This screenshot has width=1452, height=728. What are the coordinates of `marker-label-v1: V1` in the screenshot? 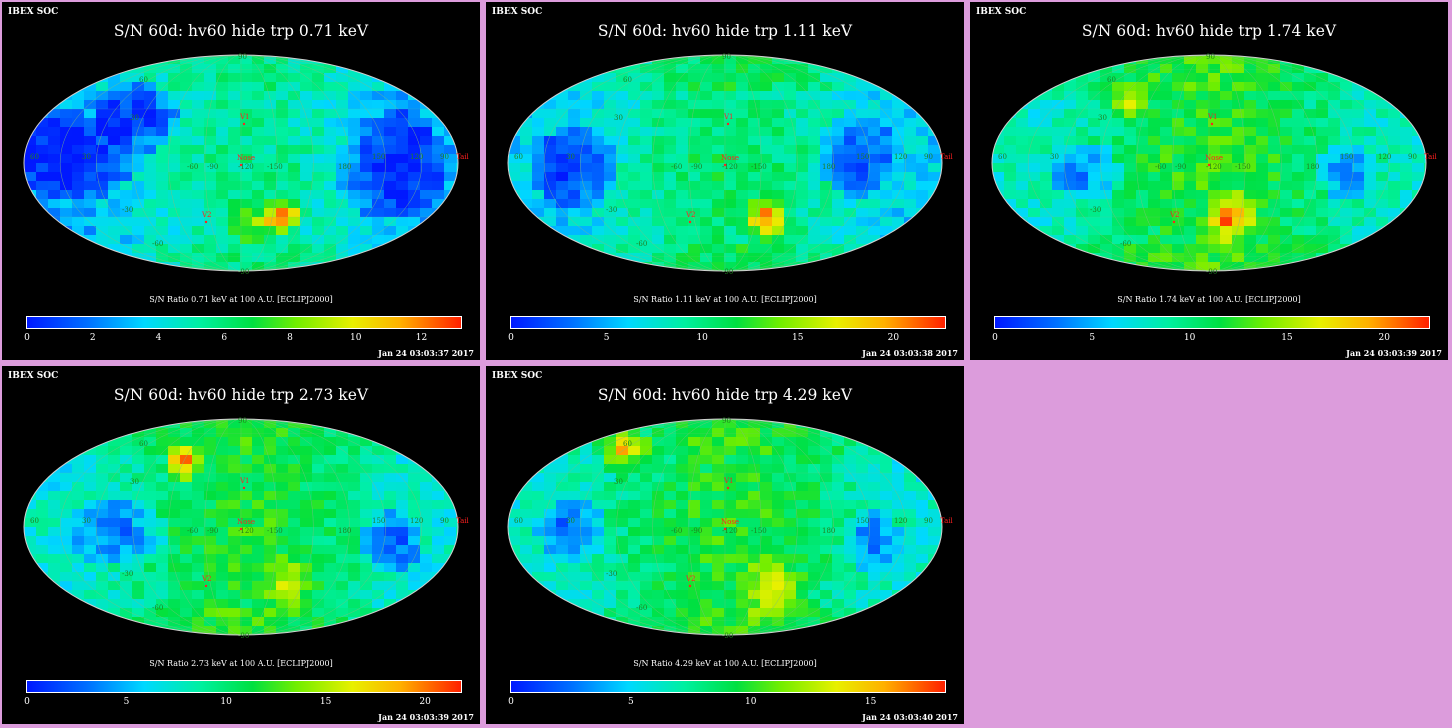 It's located at (1212, 117).